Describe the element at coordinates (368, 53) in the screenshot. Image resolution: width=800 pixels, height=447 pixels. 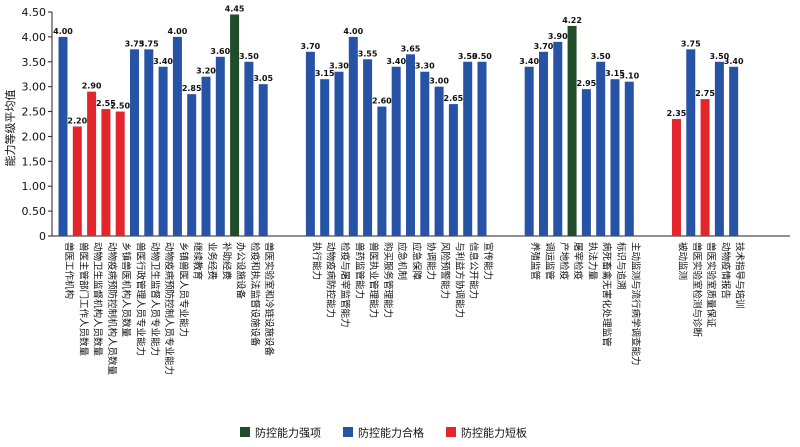
I see `data-label: 3.55` at that location.